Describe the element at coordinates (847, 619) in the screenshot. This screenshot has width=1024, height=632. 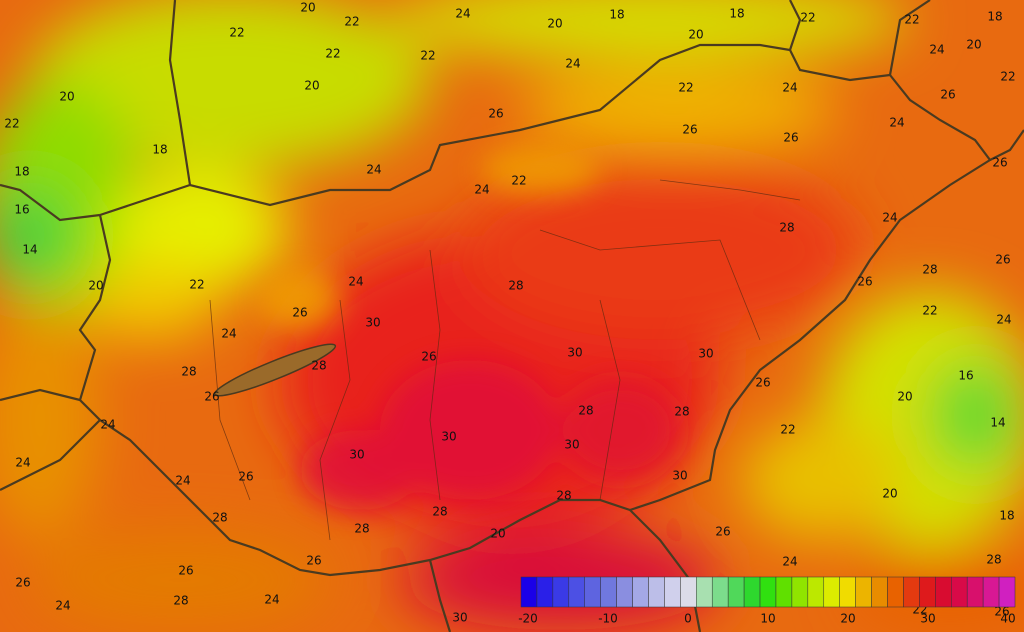
I see `colorbar-label: 20` at that location.